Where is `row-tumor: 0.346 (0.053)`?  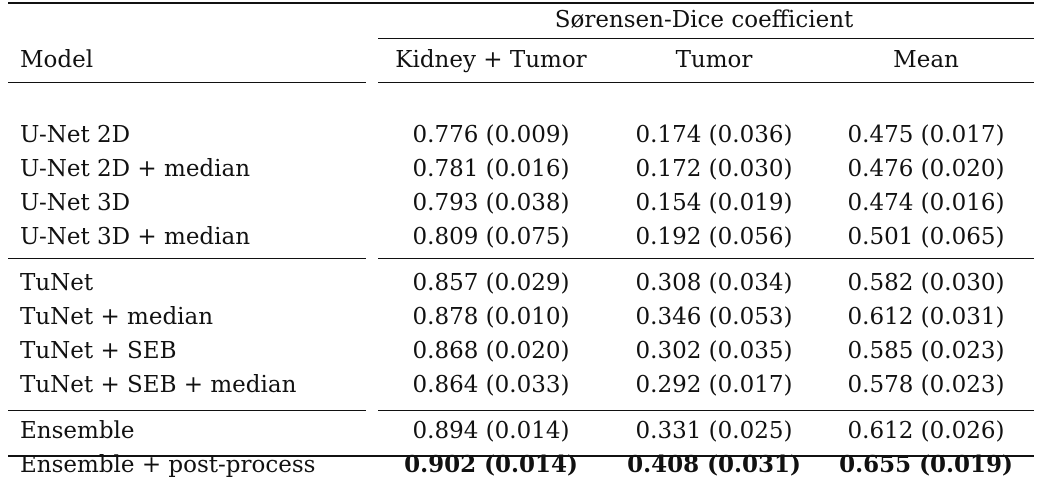 row-tumor: 0.346 (0.053) is located at coordinates (714, 317).